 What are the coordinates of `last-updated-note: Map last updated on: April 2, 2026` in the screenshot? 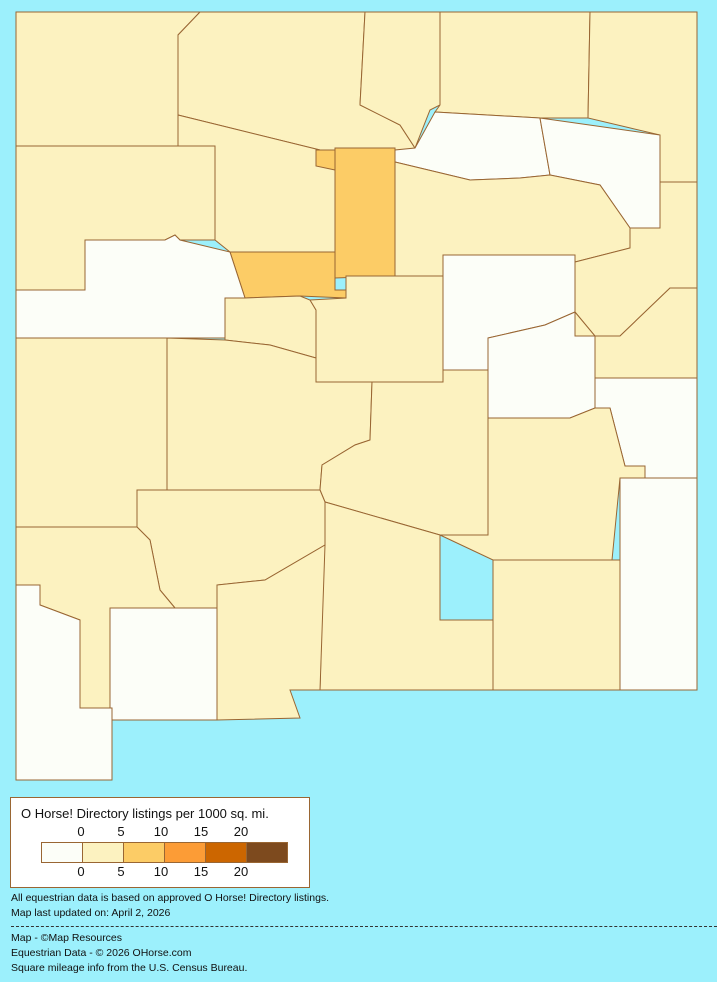 It's located at (91, 913).